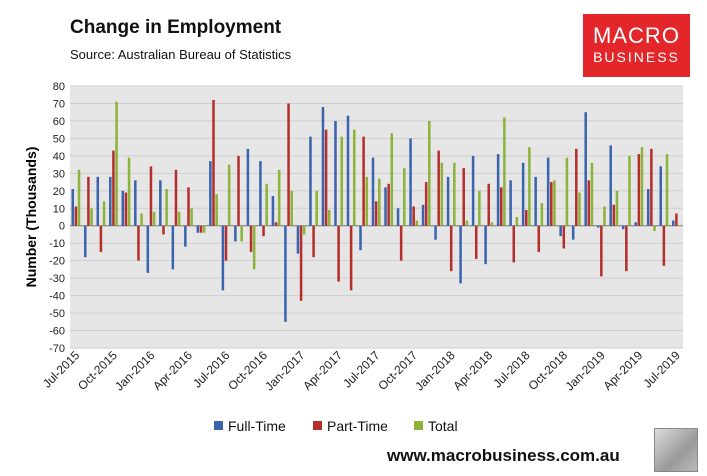 The width and height of the screenshot is (707, 476). What do you see at coordinates (636, 57) in the screenshot?
I see `logo-line-2: BUSINESS` at bounding box center [636, 57].